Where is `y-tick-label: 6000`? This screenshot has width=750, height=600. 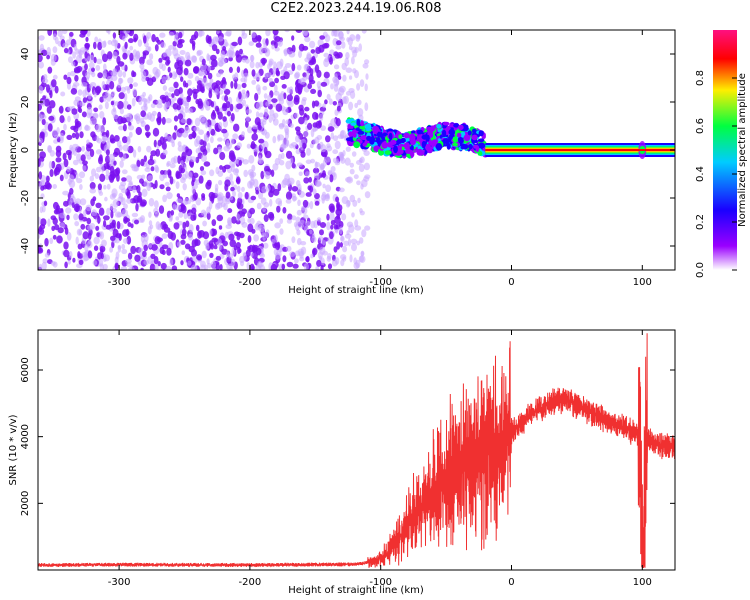 y-tick-label: 6000 is located at coordinates (25, 369).